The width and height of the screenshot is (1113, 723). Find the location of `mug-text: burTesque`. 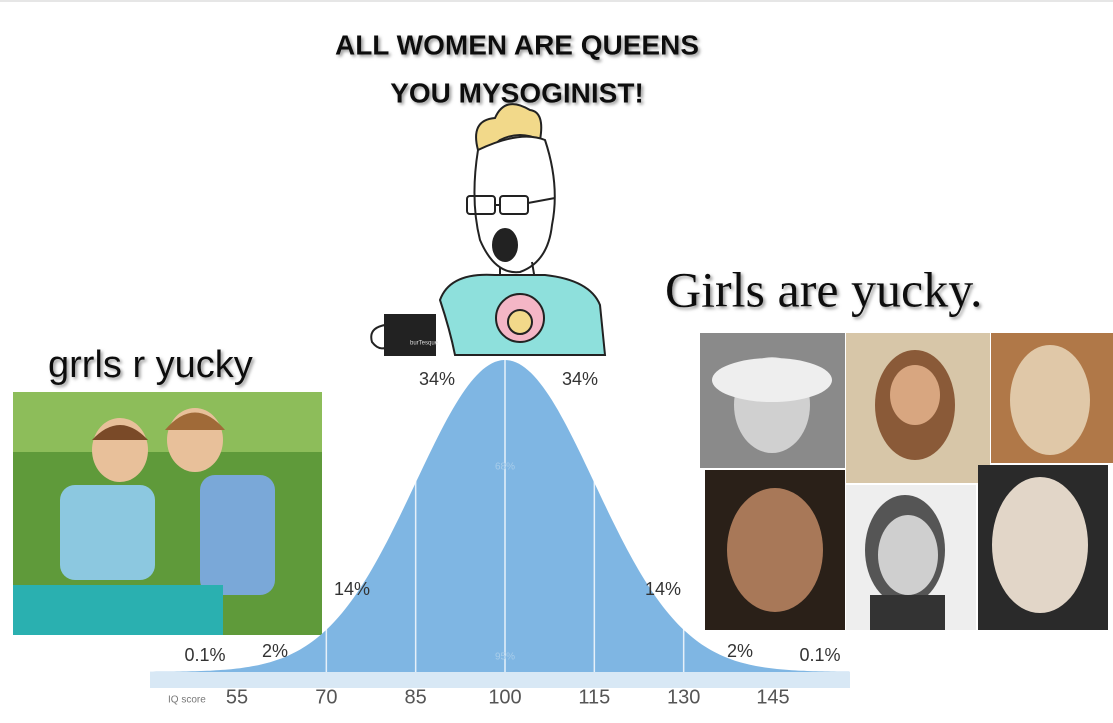

mug-text: burTesque is located at coordinates (424, 344).